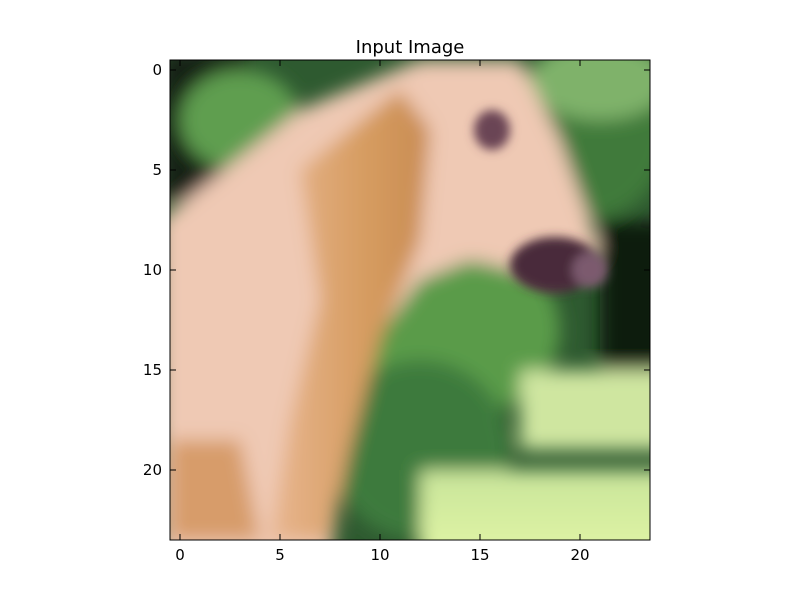 The width and height of the screenshot is (800, 600). I want to click on x-tick-label: 20, so click(579, 555).